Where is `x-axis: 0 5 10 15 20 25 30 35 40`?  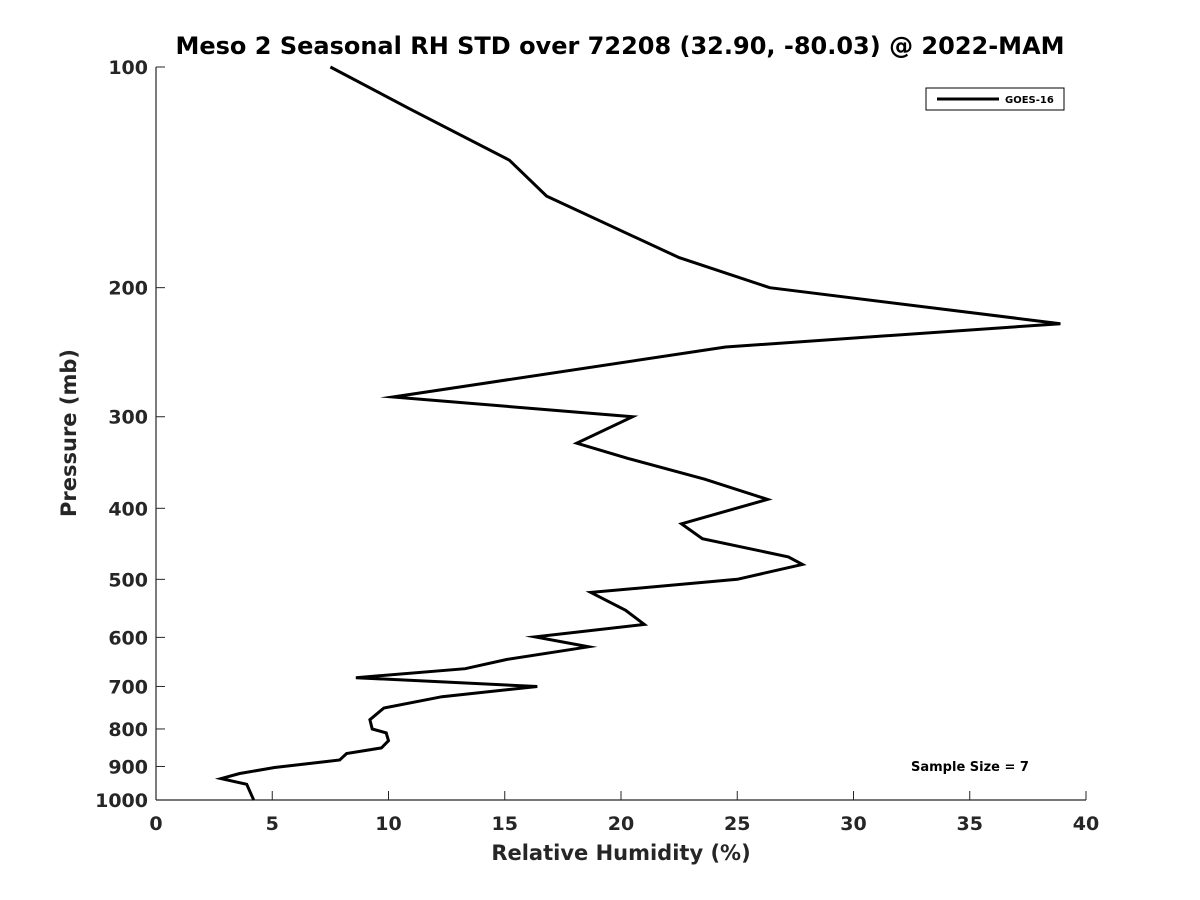
x-axis: 0 5 10 15 20 25 30 35 40 is located at coordinates (624, 813).